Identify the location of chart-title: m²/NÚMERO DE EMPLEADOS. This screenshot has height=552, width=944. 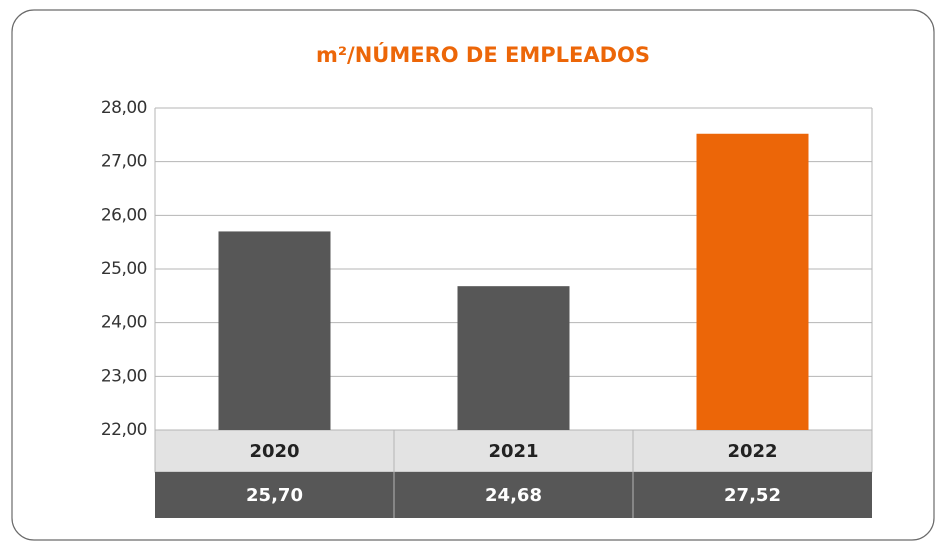
(483, 54).